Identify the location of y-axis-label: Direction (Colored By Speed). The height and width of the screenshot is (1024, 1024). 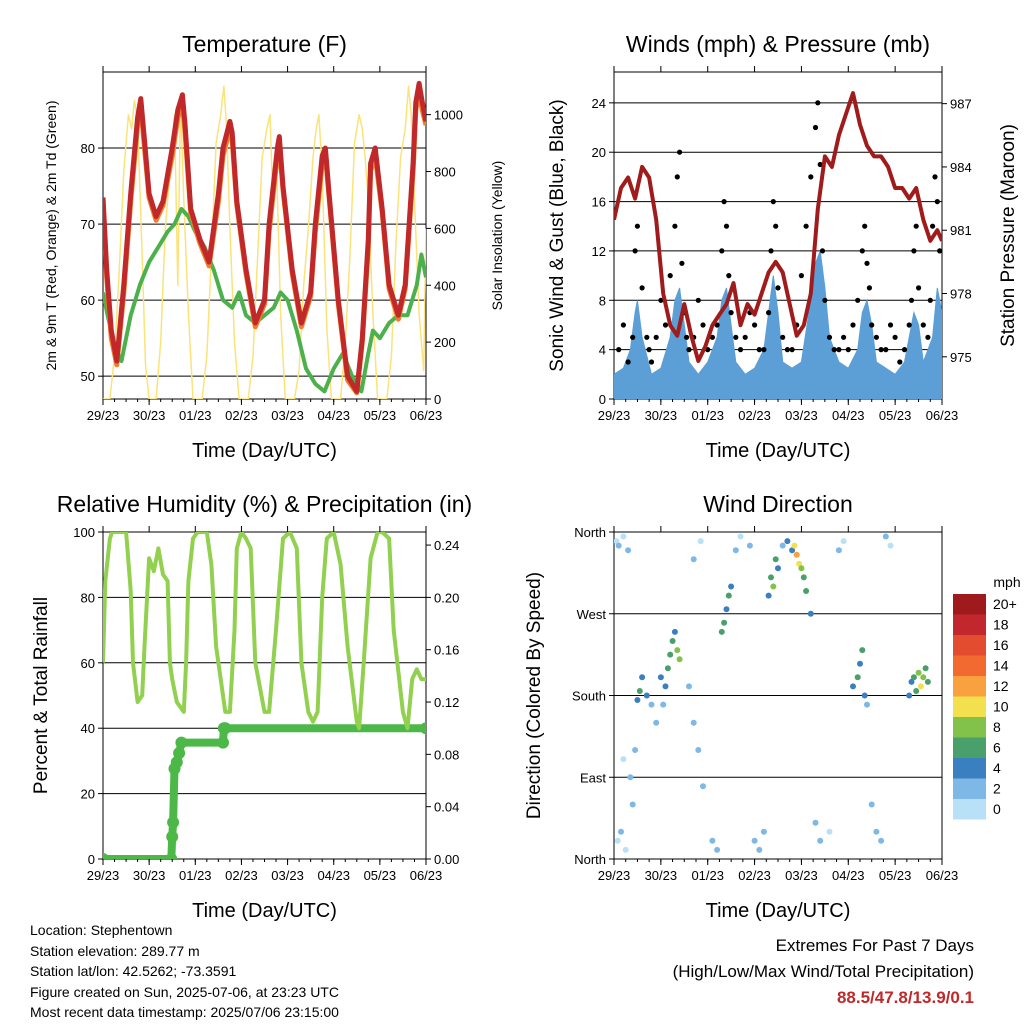
(534, 695).